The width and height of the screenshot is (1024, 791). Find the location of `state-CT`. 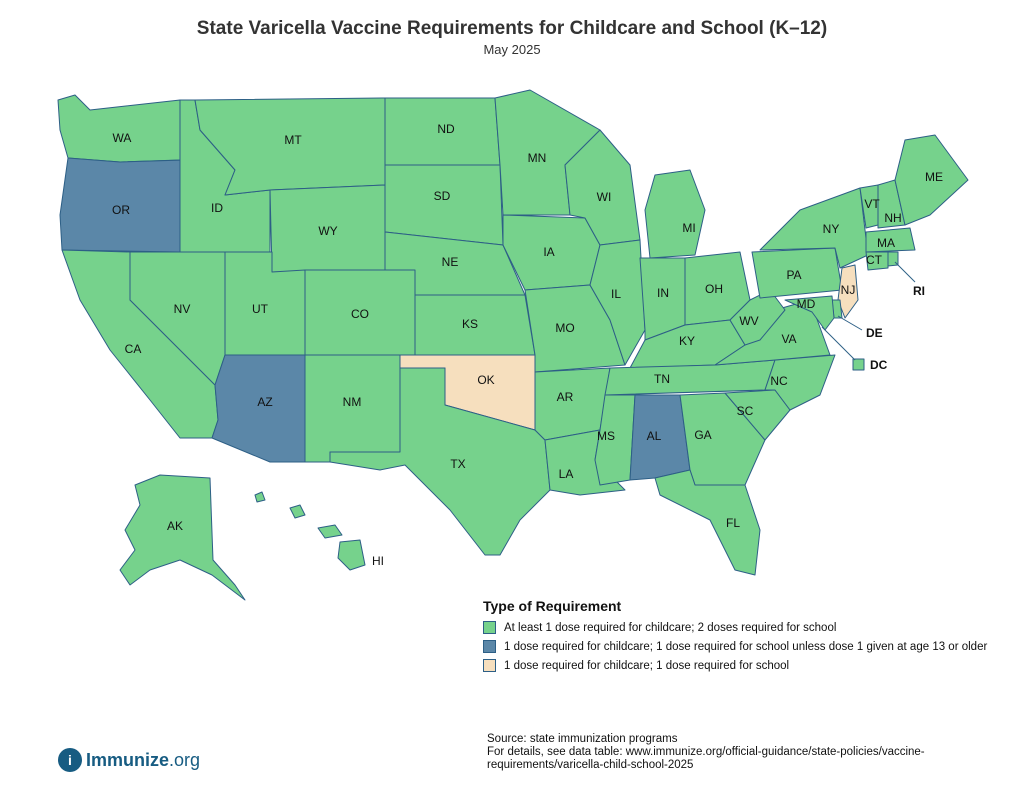

state-CT is located at coordinates (877, 261).